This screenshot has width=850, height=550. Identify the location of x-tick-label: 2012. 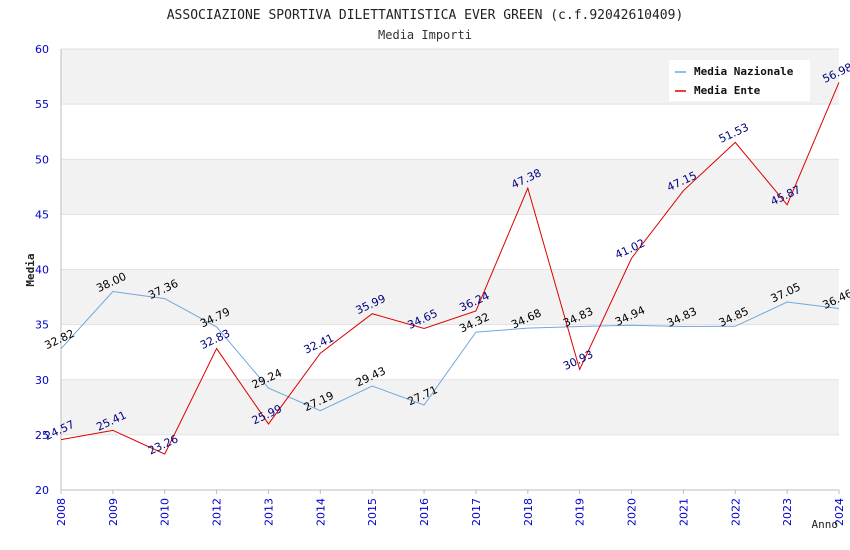
(217, 512).